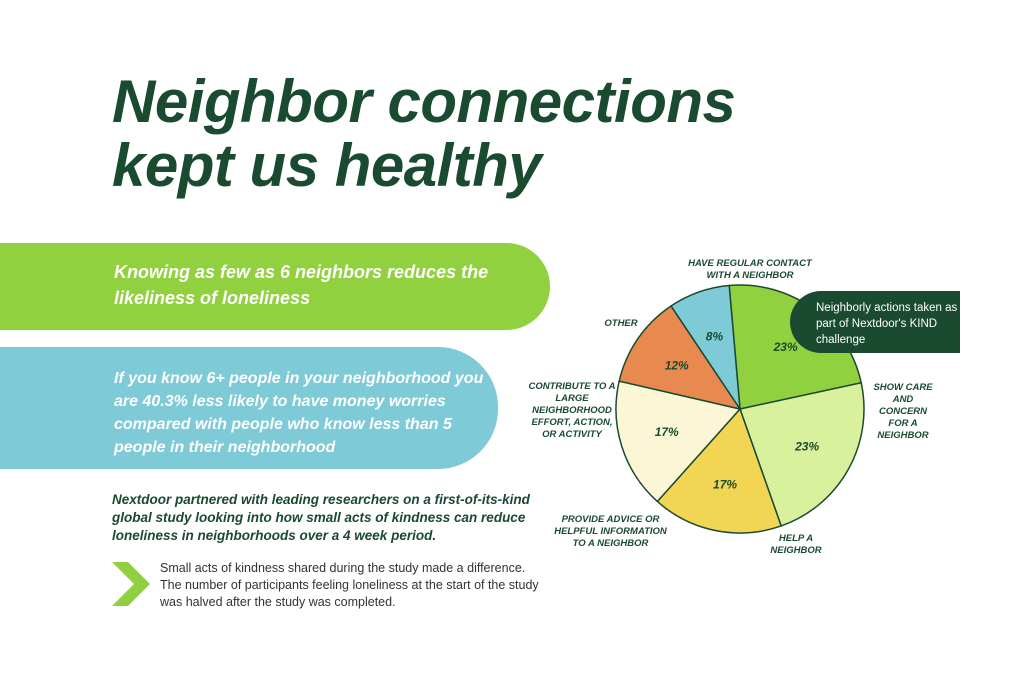 This screenshot has height=674, width=1024. I want to click on pie-slice-advice, so click(678, 441).